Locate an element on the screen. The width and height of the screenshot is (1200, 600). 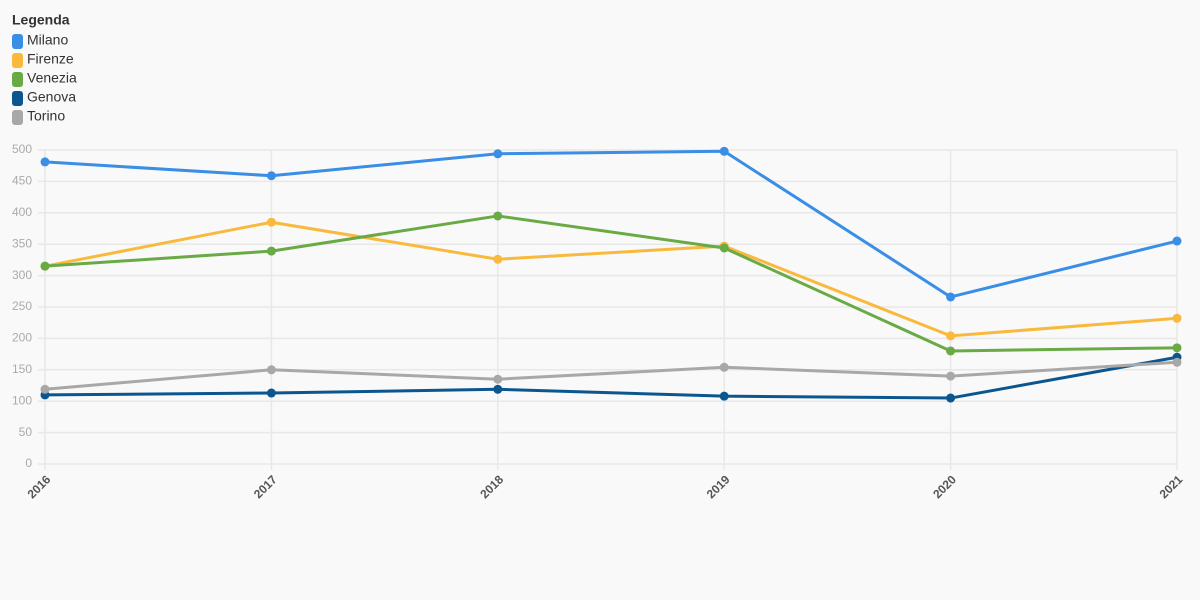
x-tick-label: 2016 is located at coordinates (39, 486).